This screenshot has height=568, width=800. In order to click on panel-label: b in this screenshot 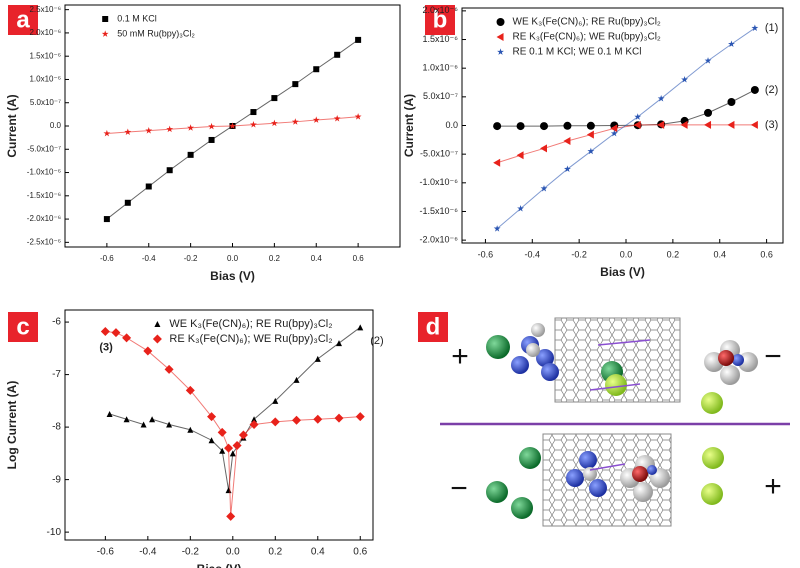, I will do `click(440, 19)`.